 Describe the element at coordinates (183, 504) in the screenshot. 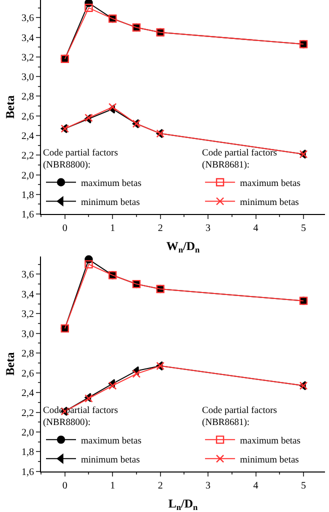

I see `x-axis-title: L$_{n}$/D$_{n}$` at that location.